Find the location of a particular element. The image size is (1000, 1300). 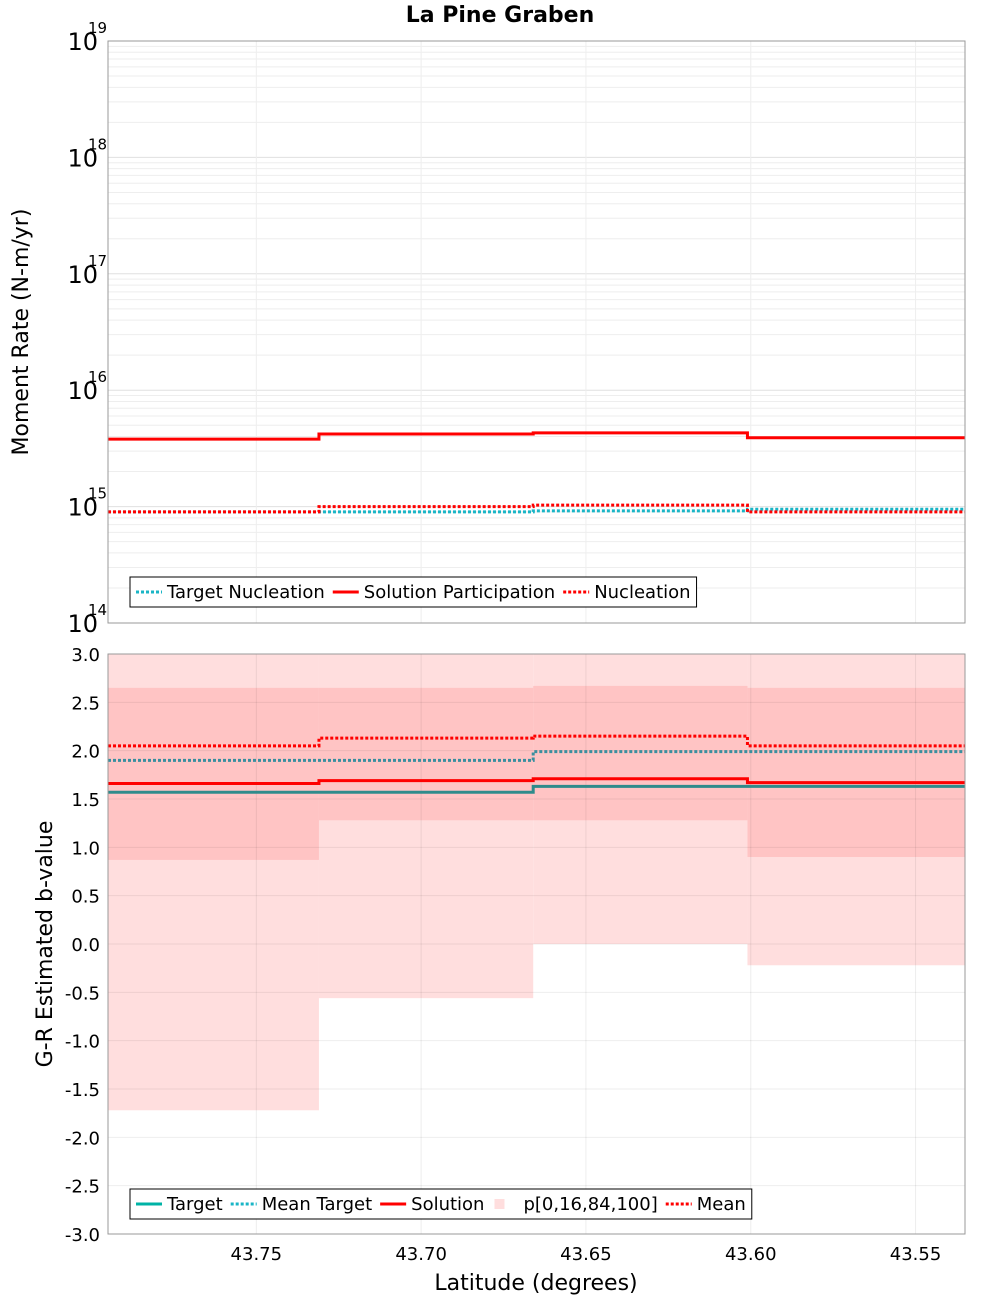

chart-title: La Pine Graben is located at coordinates (500, 15).